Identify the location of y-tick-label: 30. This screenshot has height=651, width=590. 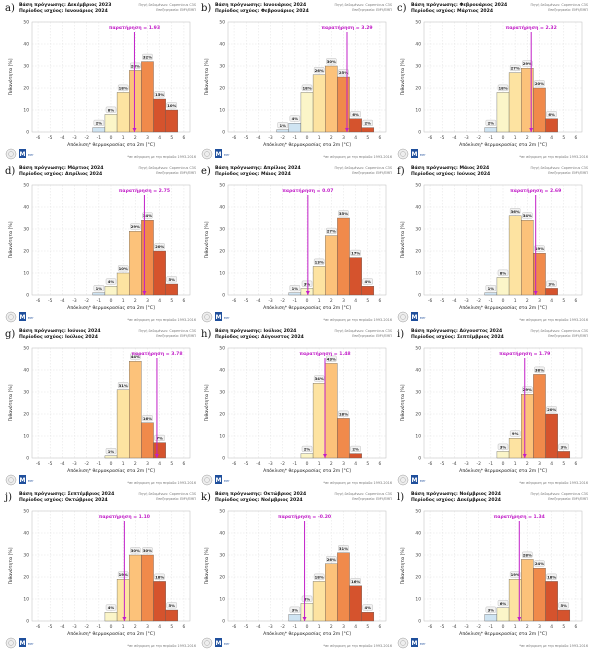
(26, 556).